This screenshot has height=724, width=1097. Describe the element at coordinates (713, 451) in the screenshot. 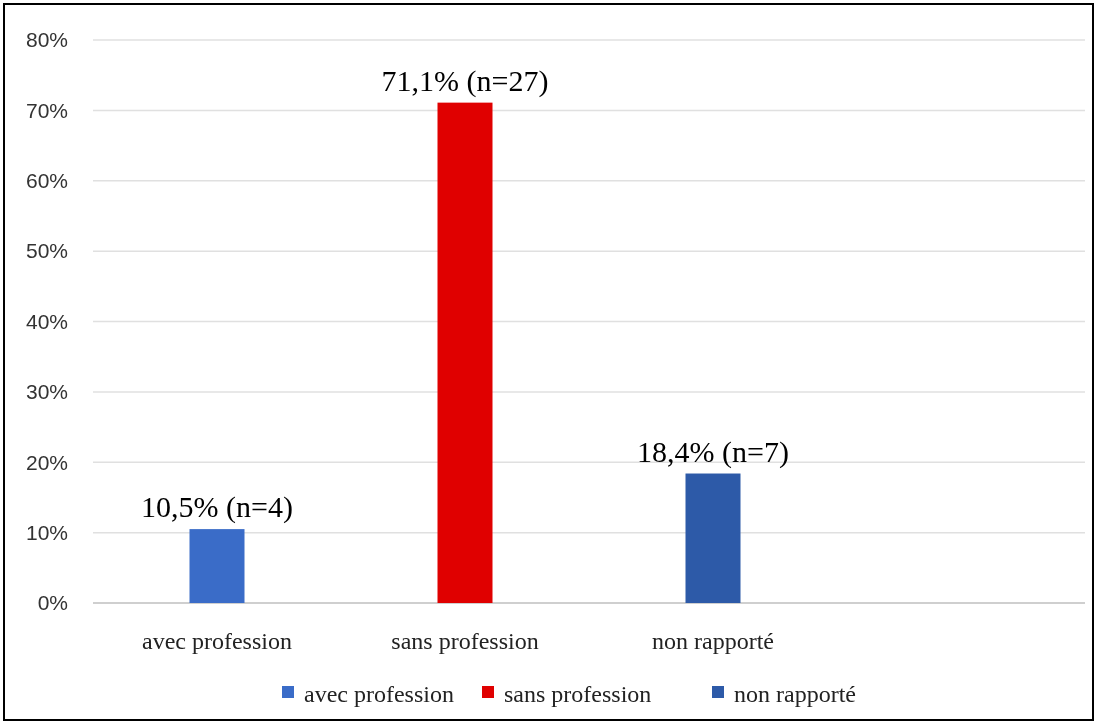

I see `data-label: 18,4% (n=7)` at that location.